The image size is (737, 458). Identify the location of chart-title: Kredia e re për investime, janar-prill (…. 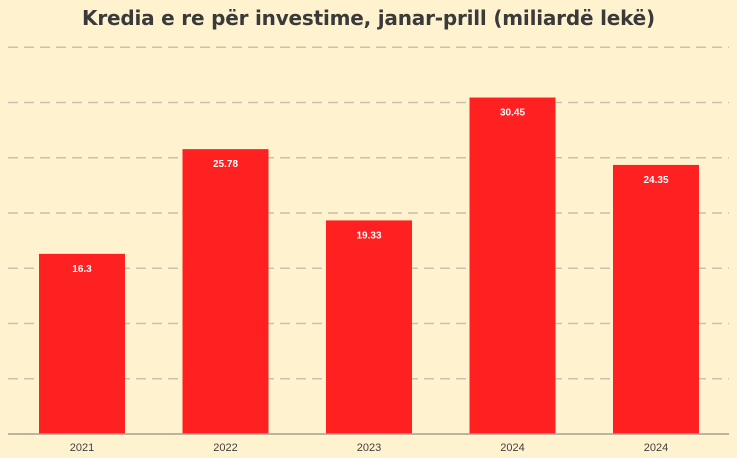
(368, 18).